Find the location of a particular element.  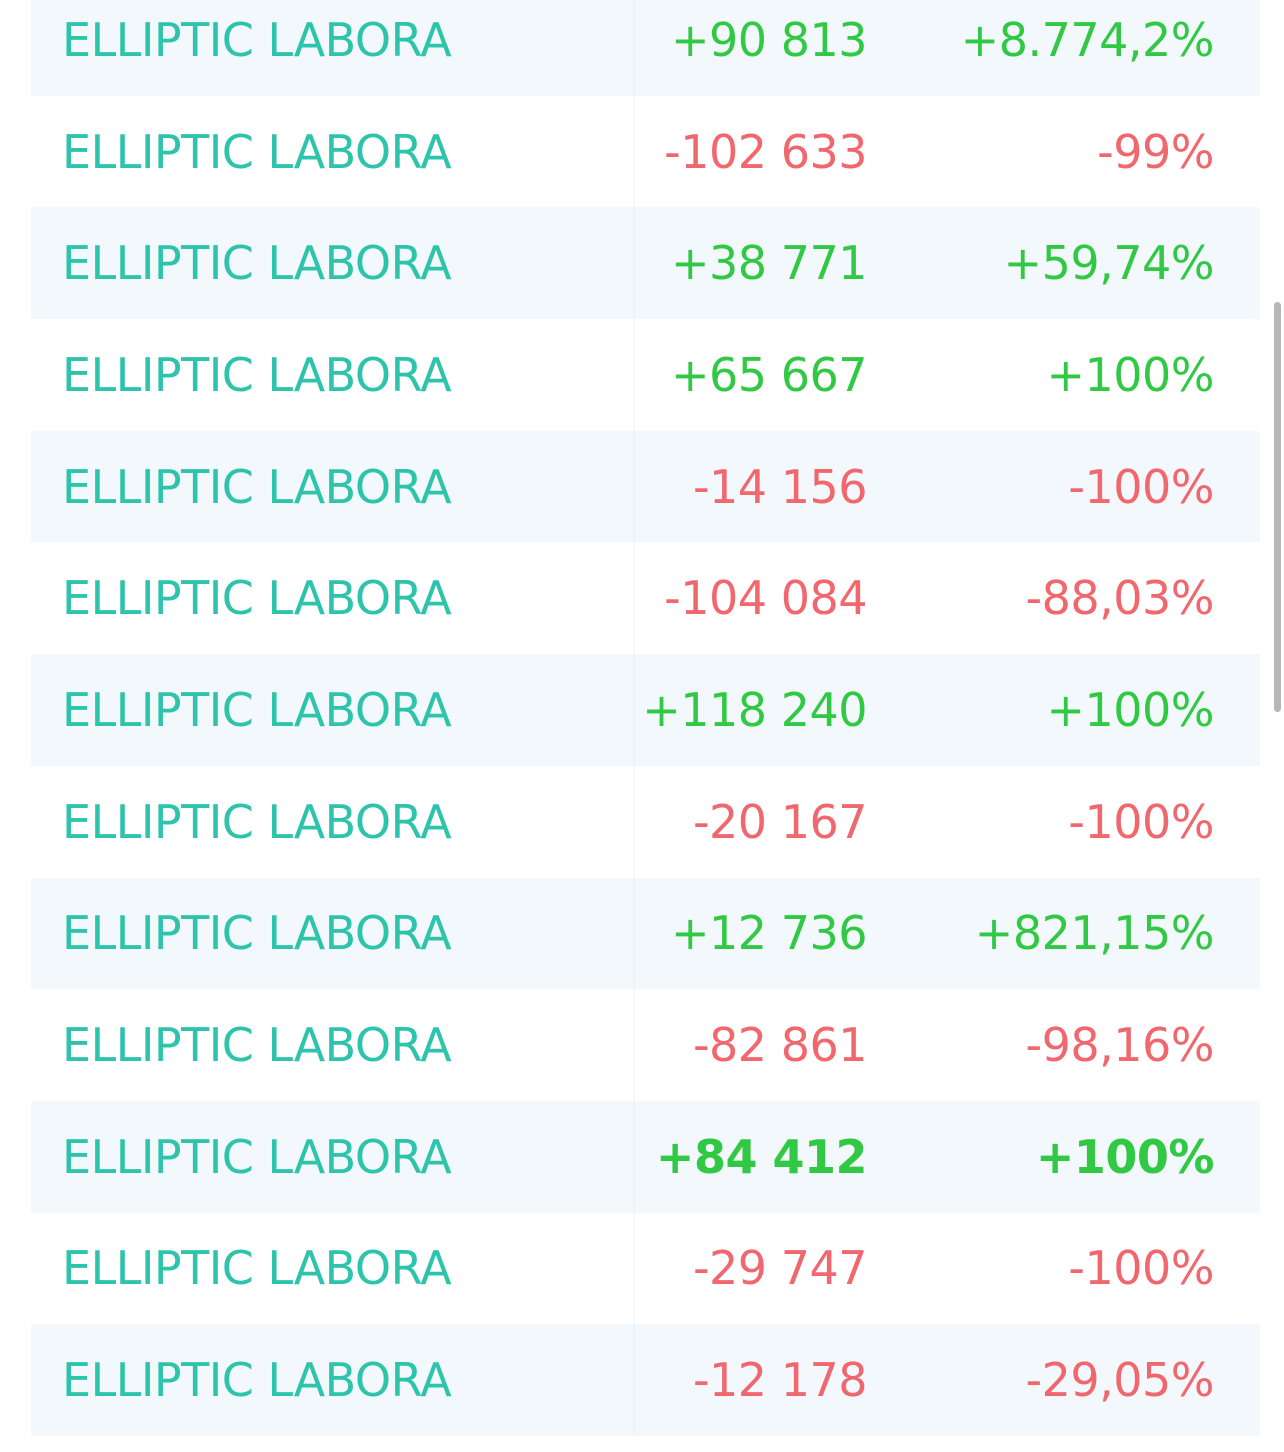

amount-value: -104 084 is located at coordinates (765, 598).